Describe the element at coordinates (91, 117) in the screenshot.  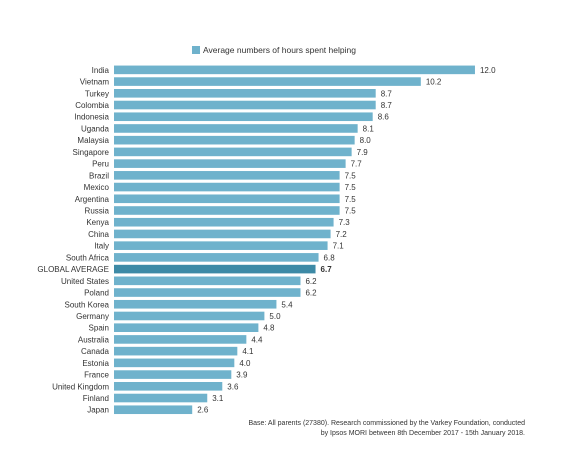
I see `category-label: Indonesia` at that location.